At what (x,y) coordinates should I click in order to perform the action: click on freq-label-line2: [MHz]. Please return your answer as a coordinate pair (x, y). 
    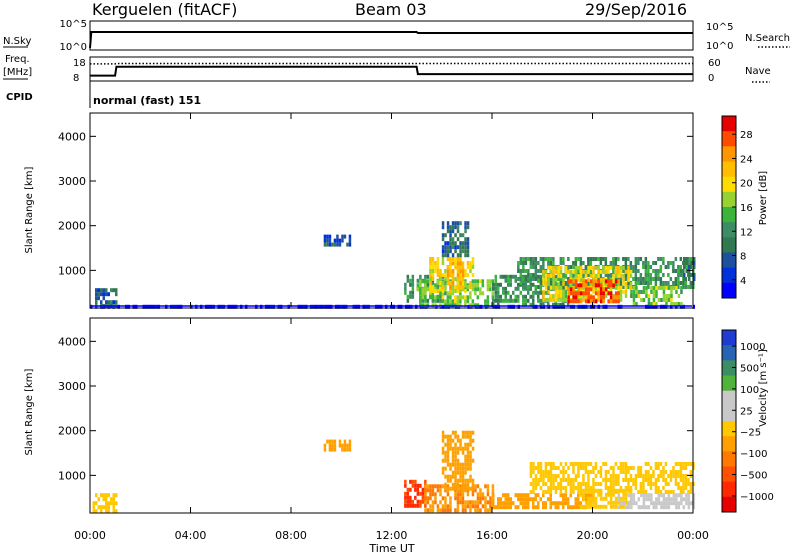
    Looking at the image, I should click on (17, 72).